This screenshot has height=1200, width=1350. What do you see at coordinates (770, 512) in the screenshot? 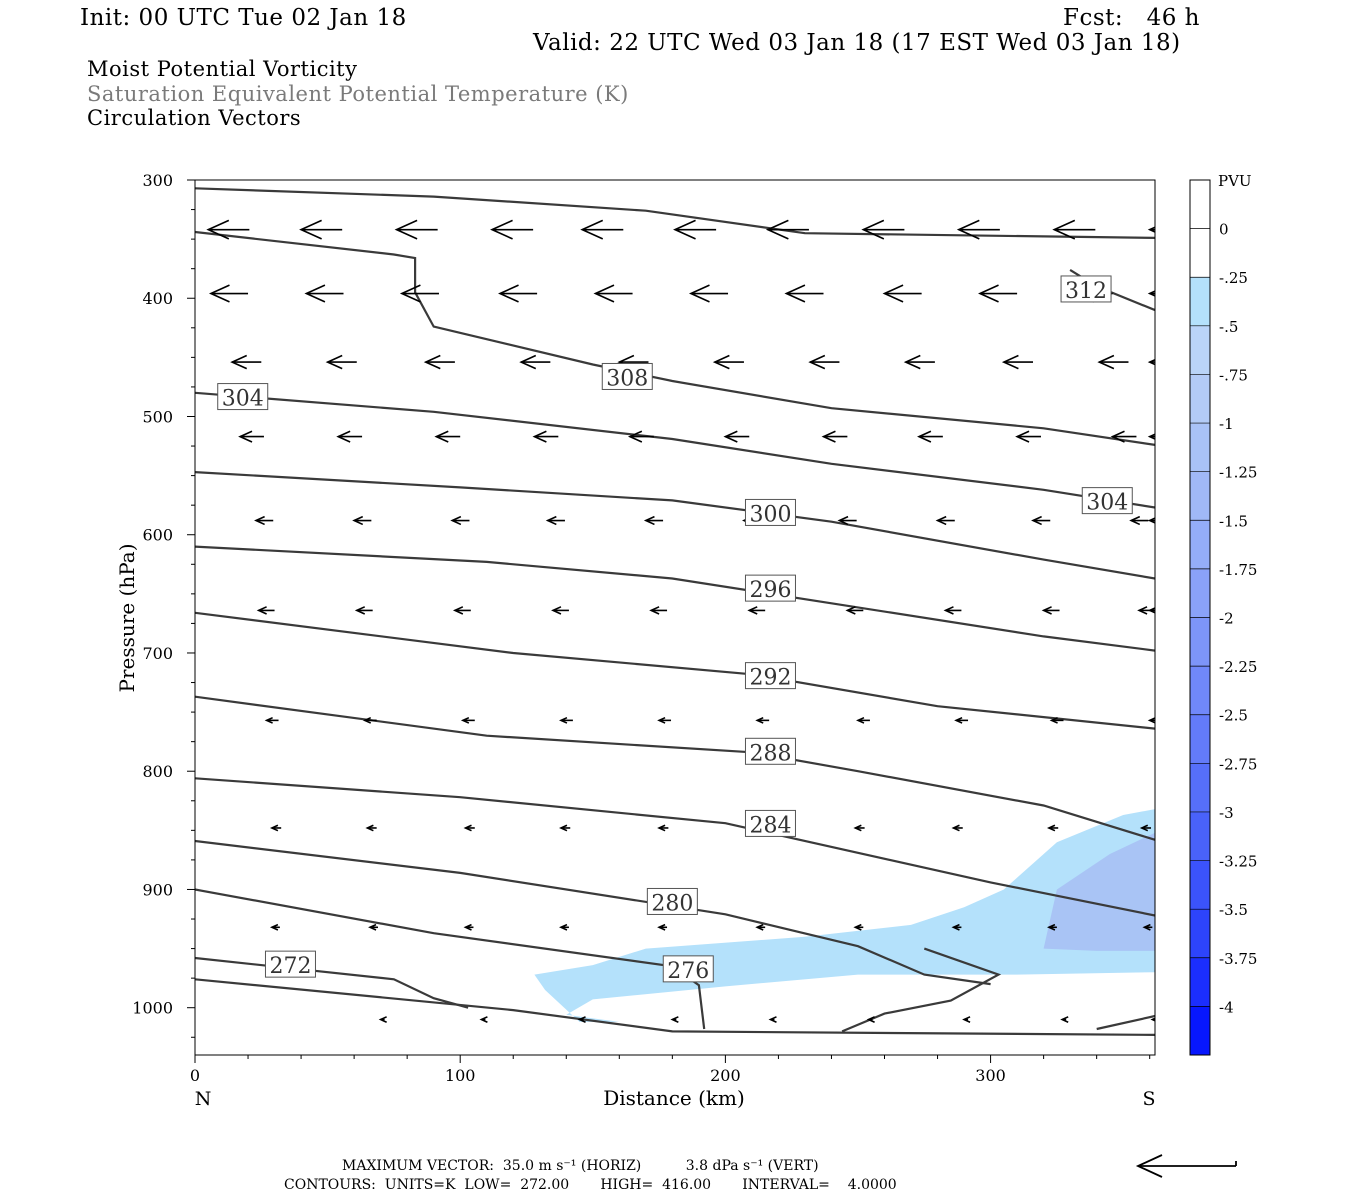
I see `contour-label: 300` at bounding box center [770, 512].